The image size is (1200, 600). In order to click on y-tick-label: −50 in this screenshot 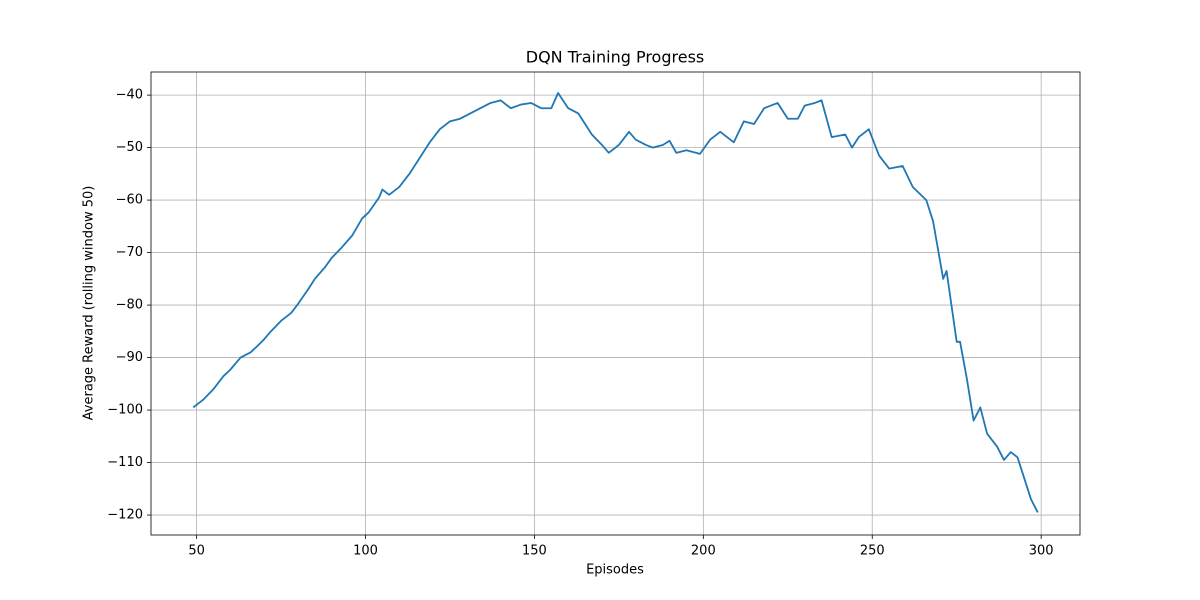, I will do `click(129, 147)`.